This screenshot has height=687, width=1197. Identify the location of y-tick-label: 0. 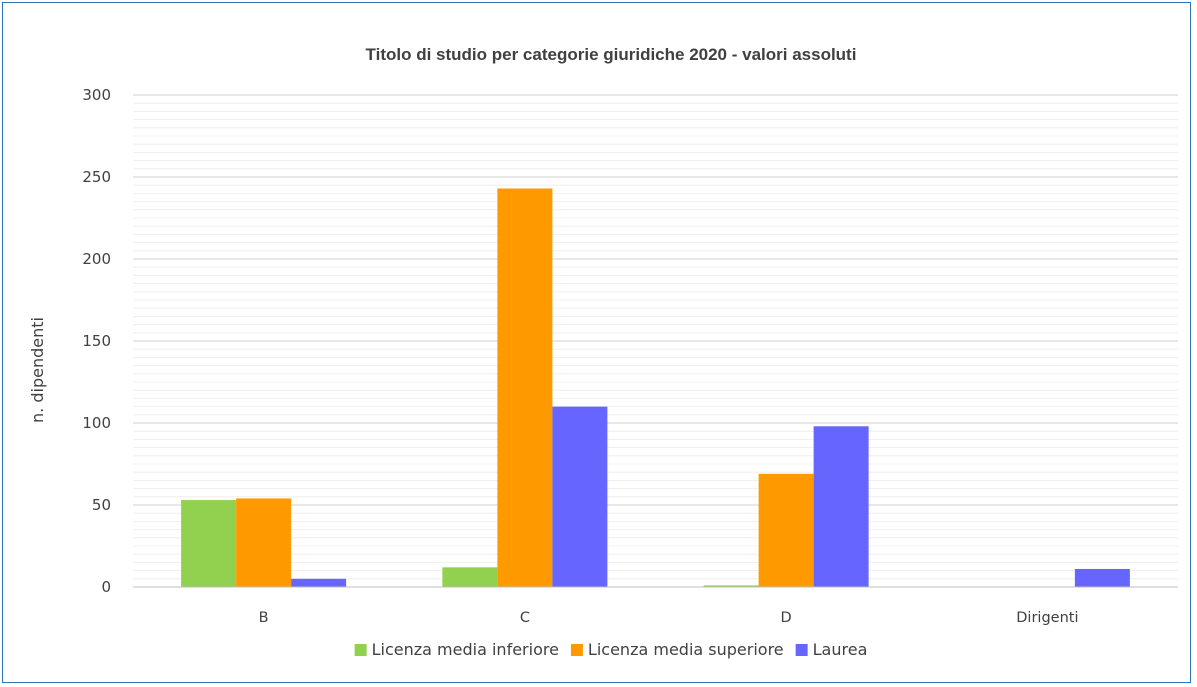
(106, 587).